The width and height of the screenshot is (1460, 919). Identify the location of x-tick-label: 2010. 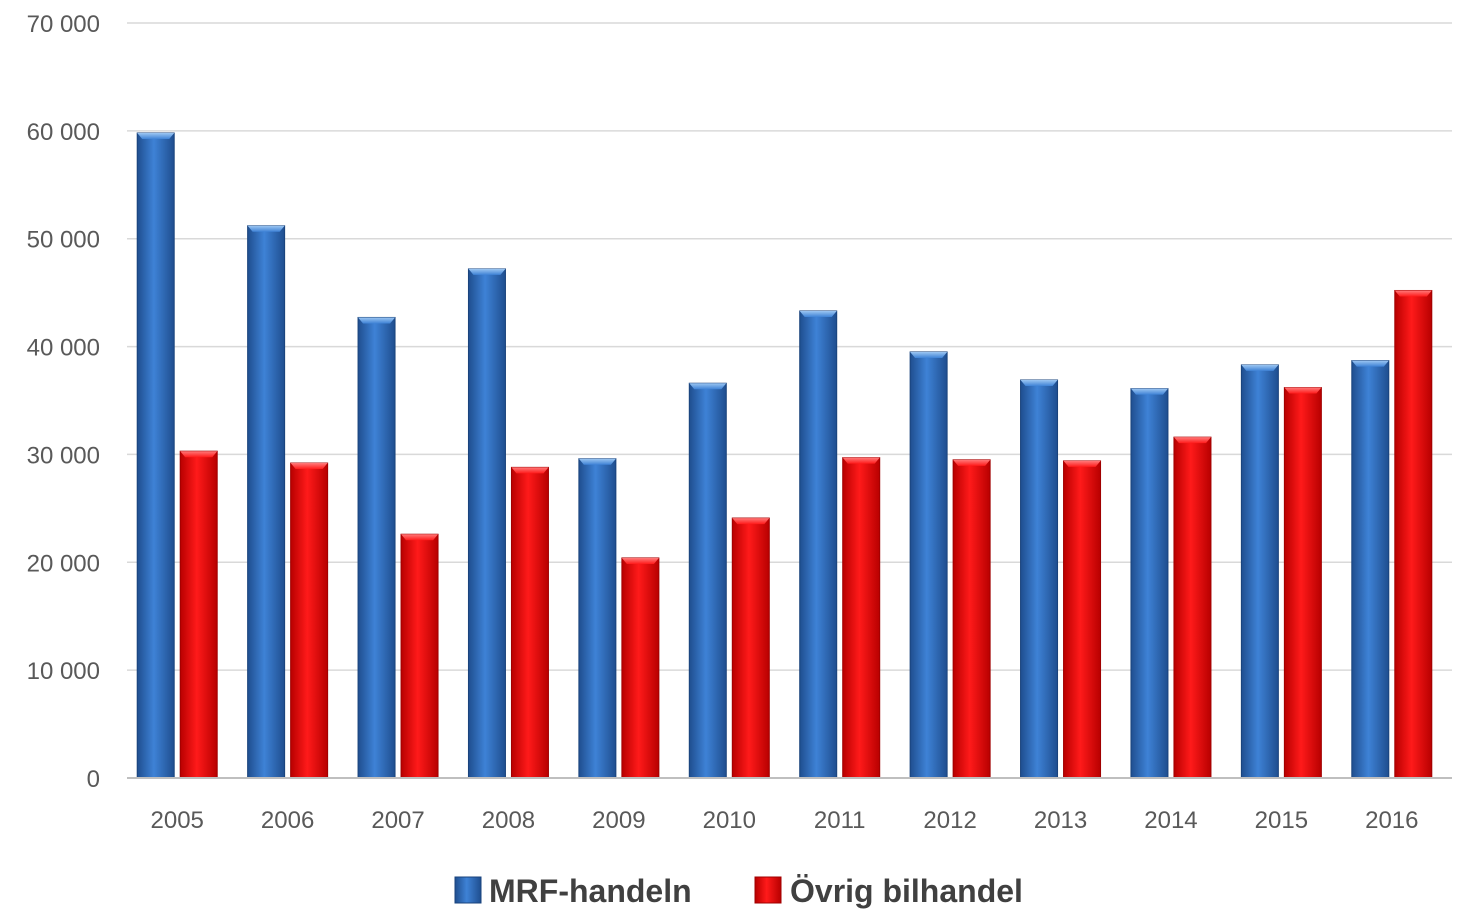
(729, 820).